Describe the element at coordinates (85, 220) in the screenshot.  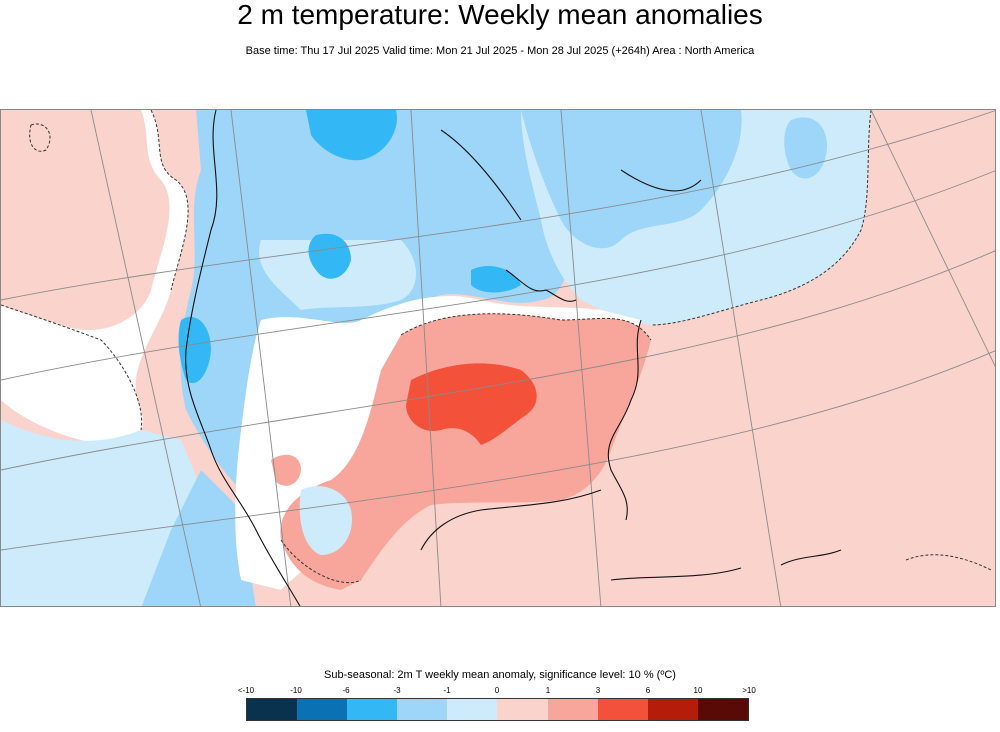
I see `warm-zone-pacific` at that location.